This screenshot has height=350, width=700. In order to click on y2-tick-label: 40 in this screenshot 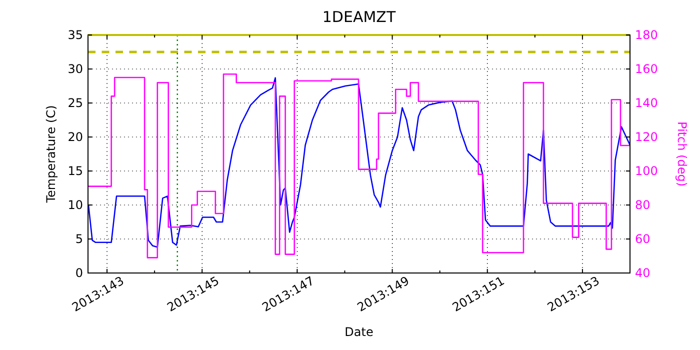, I will do `click(642, 273)`.